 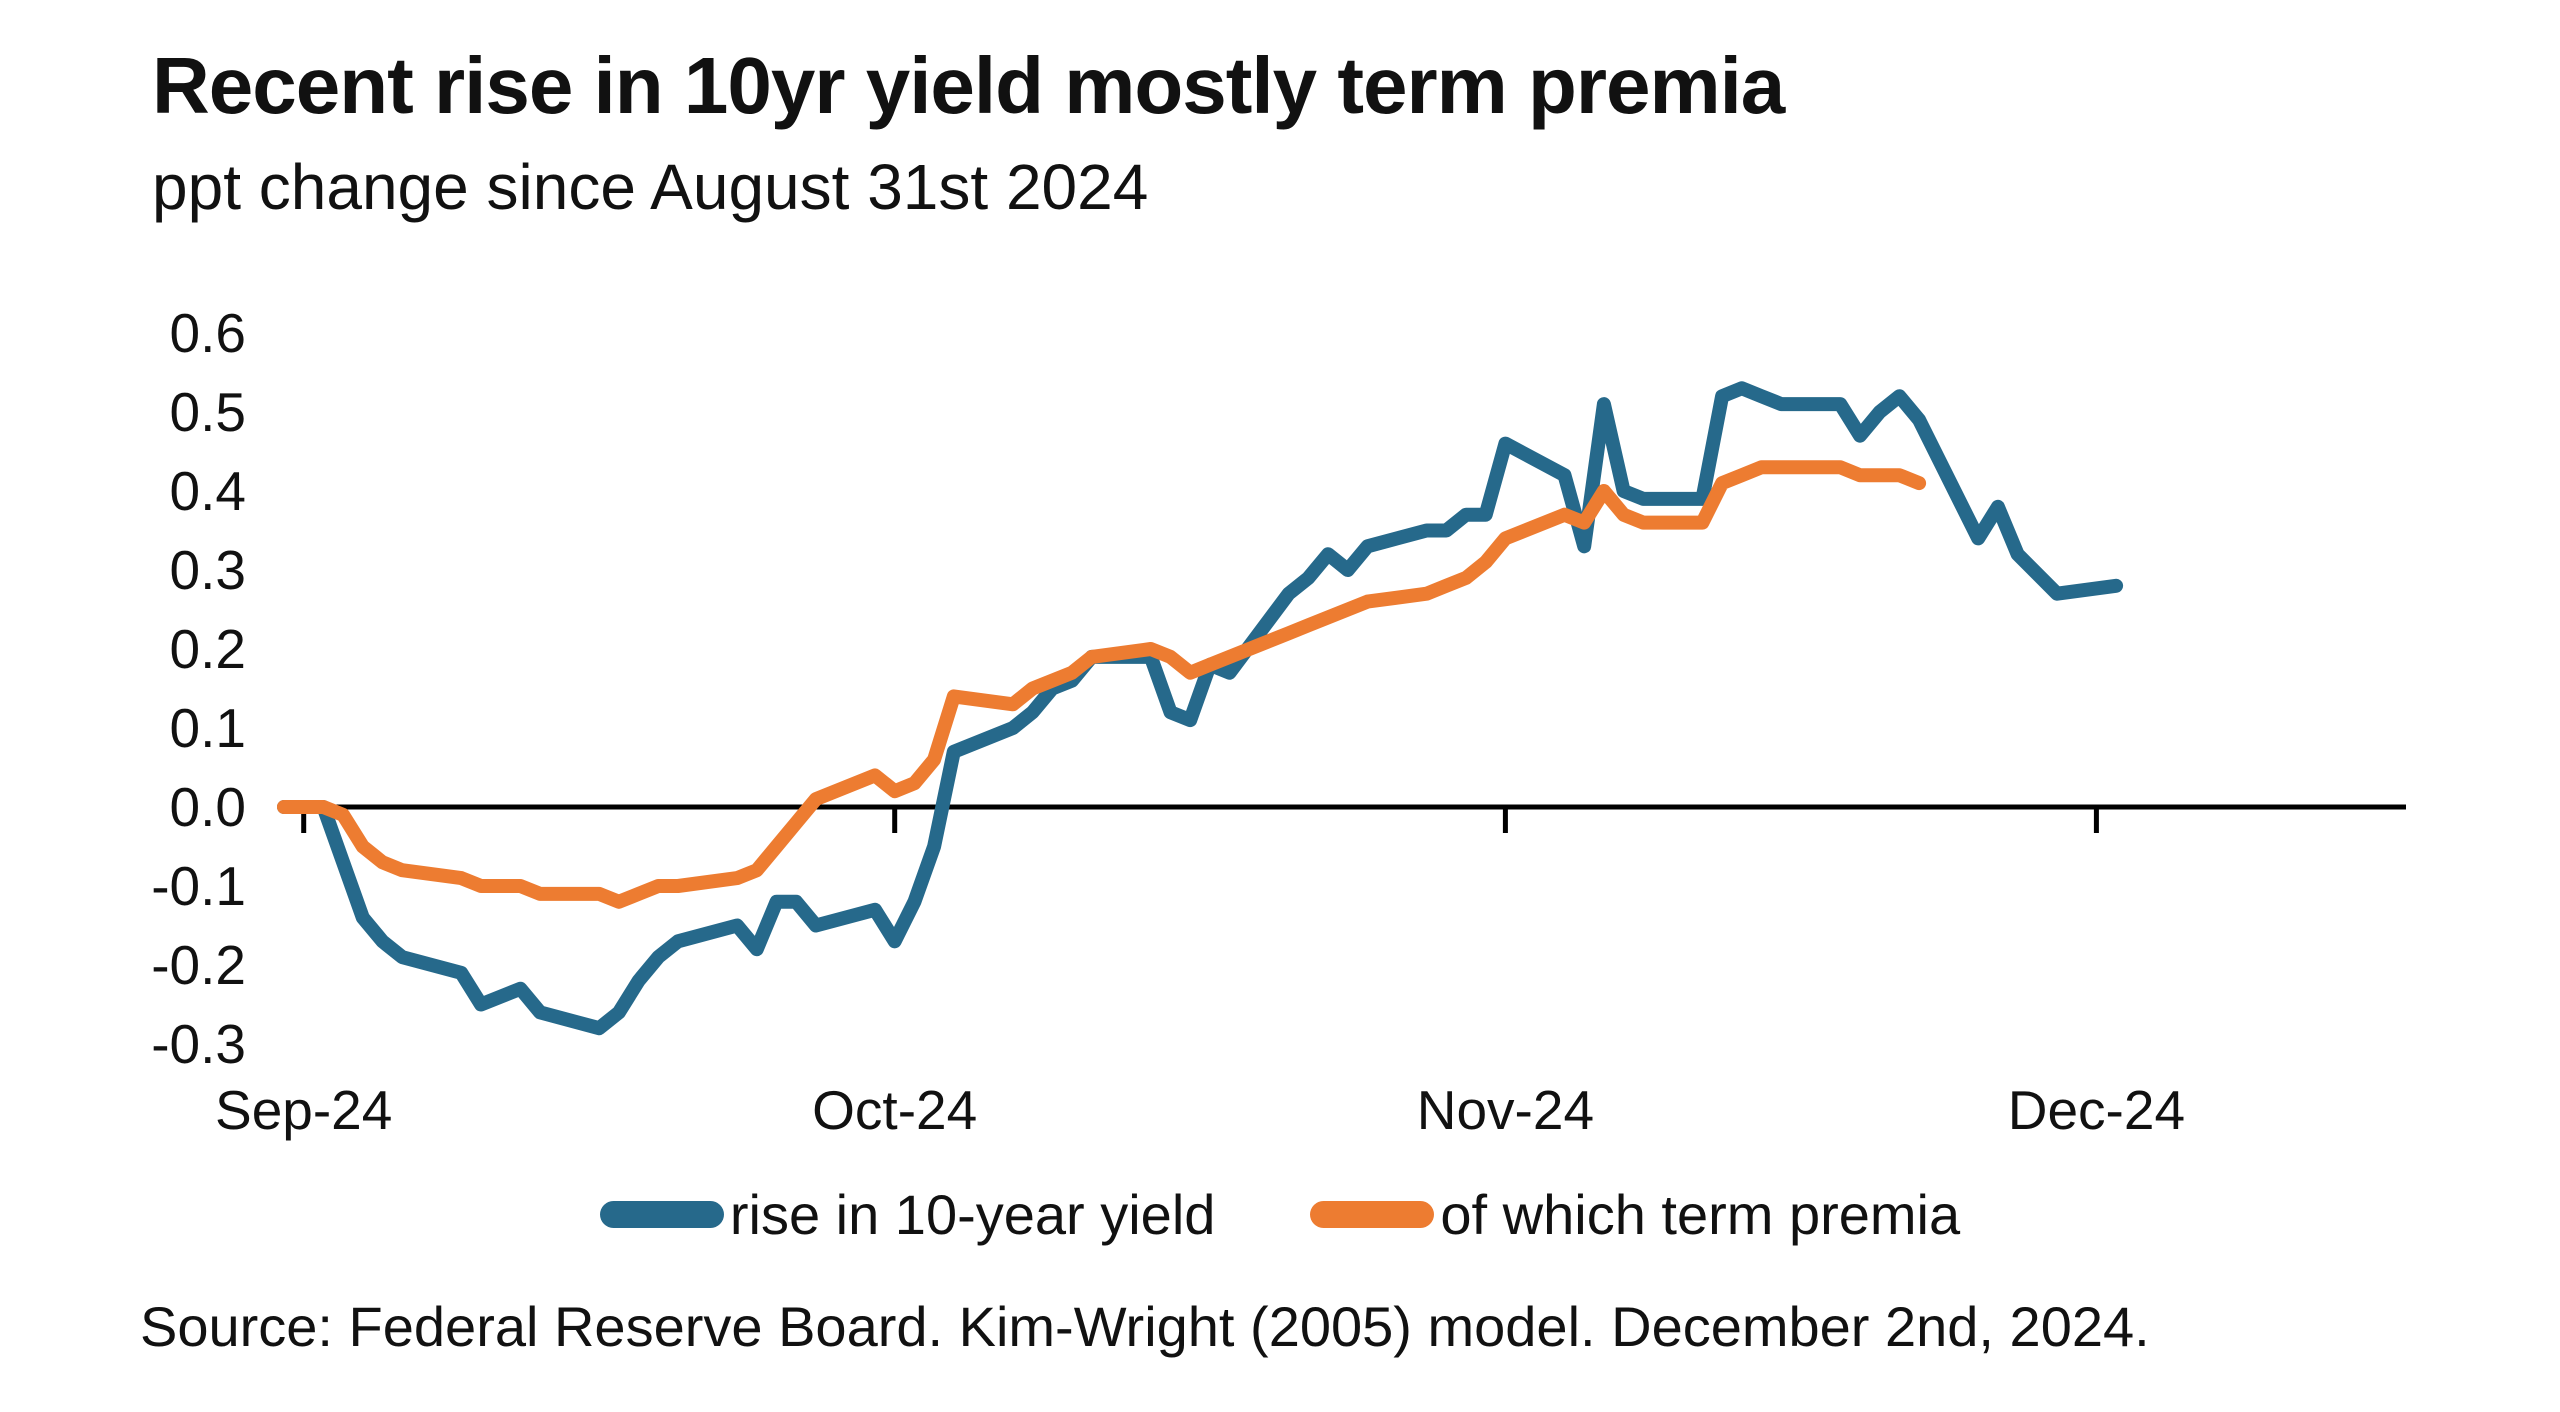 What do you see at coordinates (207, 649) in the screenshot?
I see `y-tick-label: 0.2` at bounding box center [207, 649].